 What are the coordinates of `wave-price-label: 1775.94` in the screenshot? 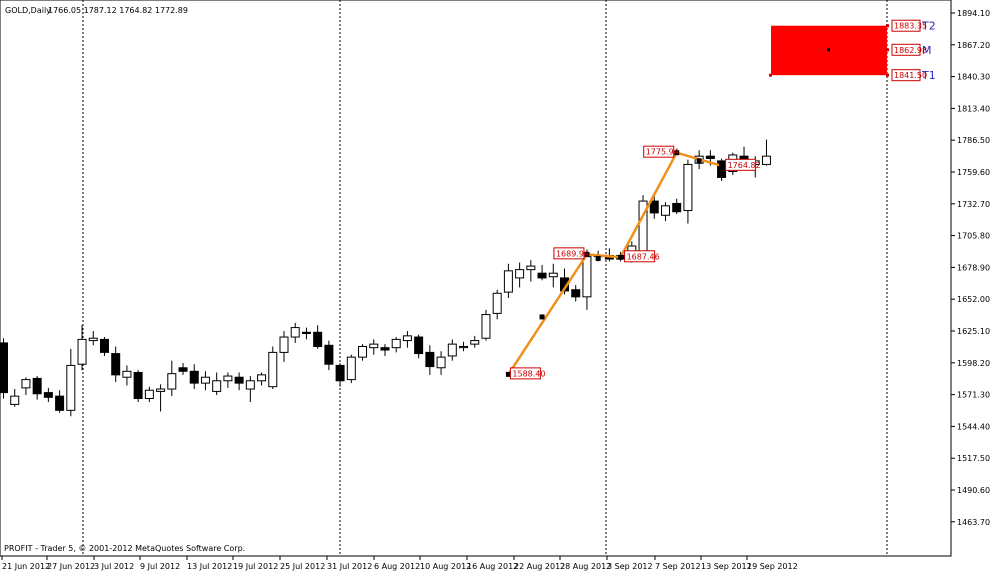 It's located at (662, 152).